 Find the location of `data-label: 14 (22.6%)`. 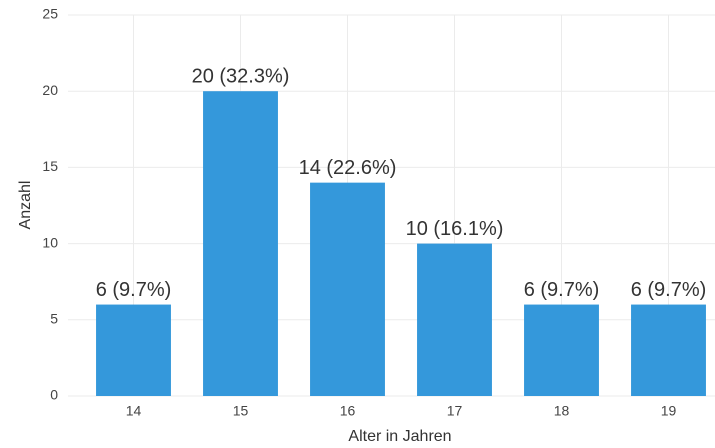

data-label: 14 (22.6%) is located at coordinates (348, 168).